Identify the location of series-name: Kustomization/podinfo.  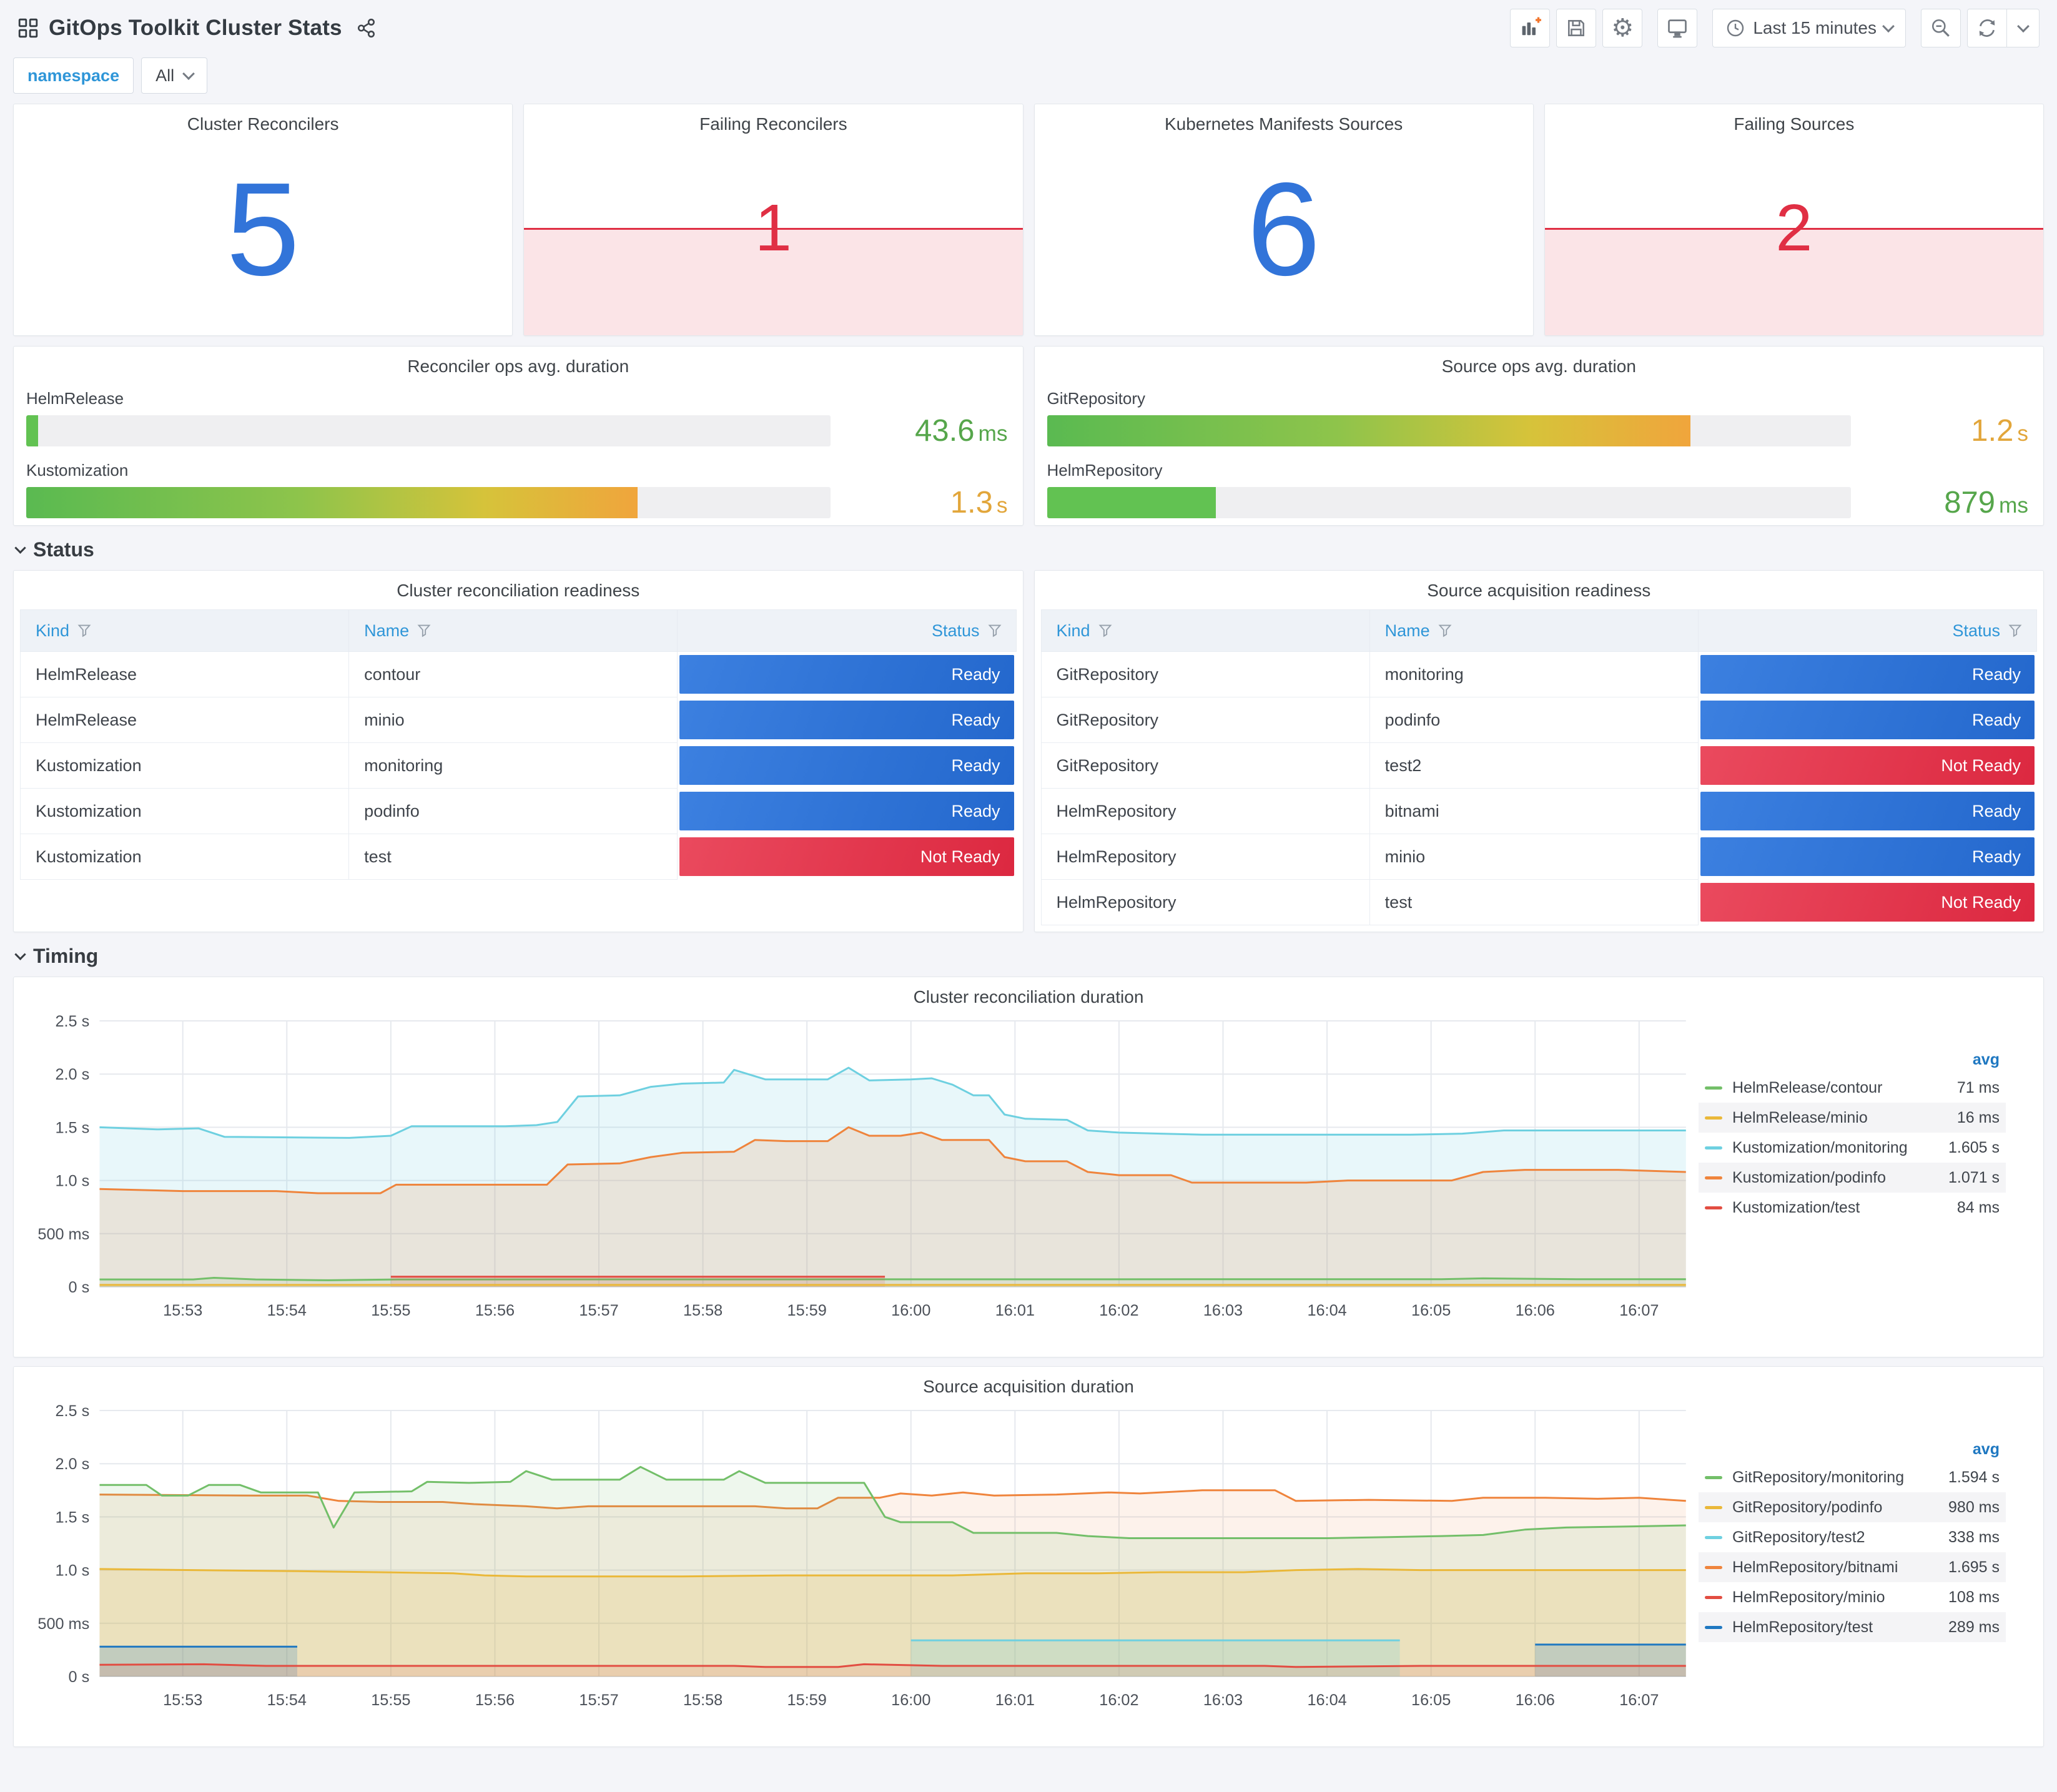
(1809, 1177).